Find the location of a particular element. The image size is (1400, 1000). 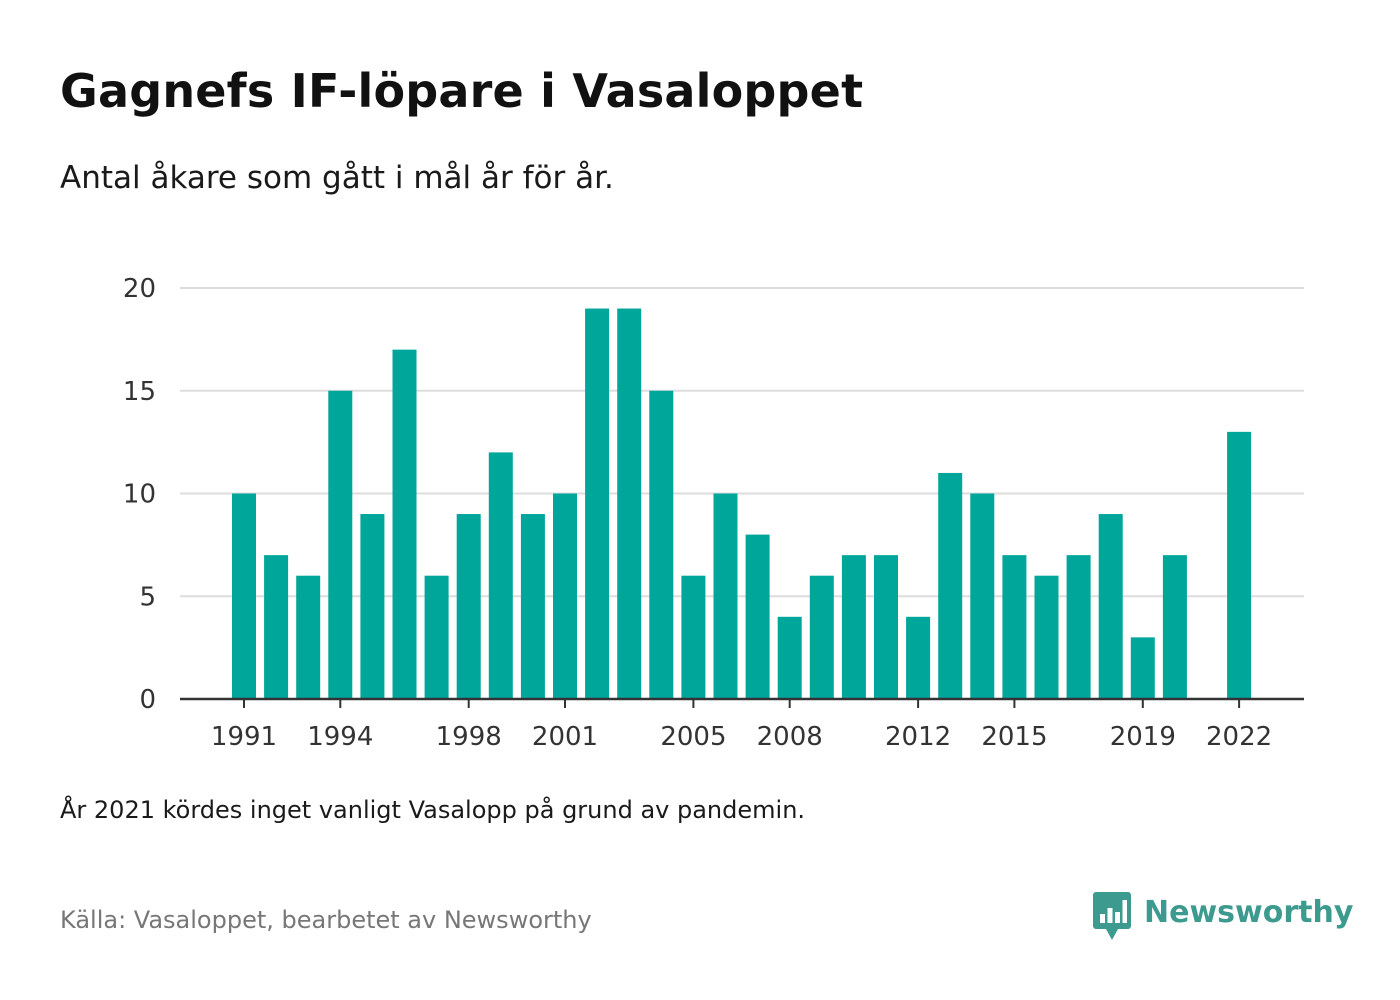

brand-logo: Newsworthy is located at coordinates (1222, 916).